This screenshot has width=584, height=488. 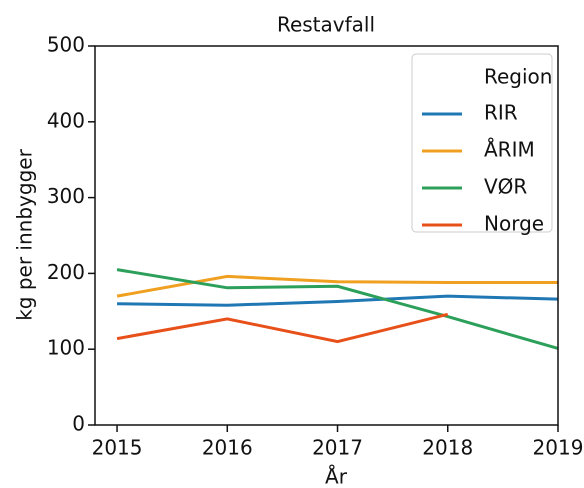 What do you see at coordinates (505, 187) in the screenshot?
I see `legend-label: VØR` at bounding box center [505, 187].